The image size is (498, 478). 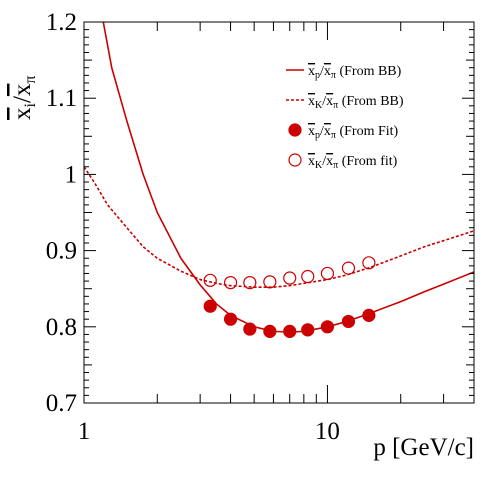 I want to click on legend-suffix: (From Fit), so click(x=367, y=131).